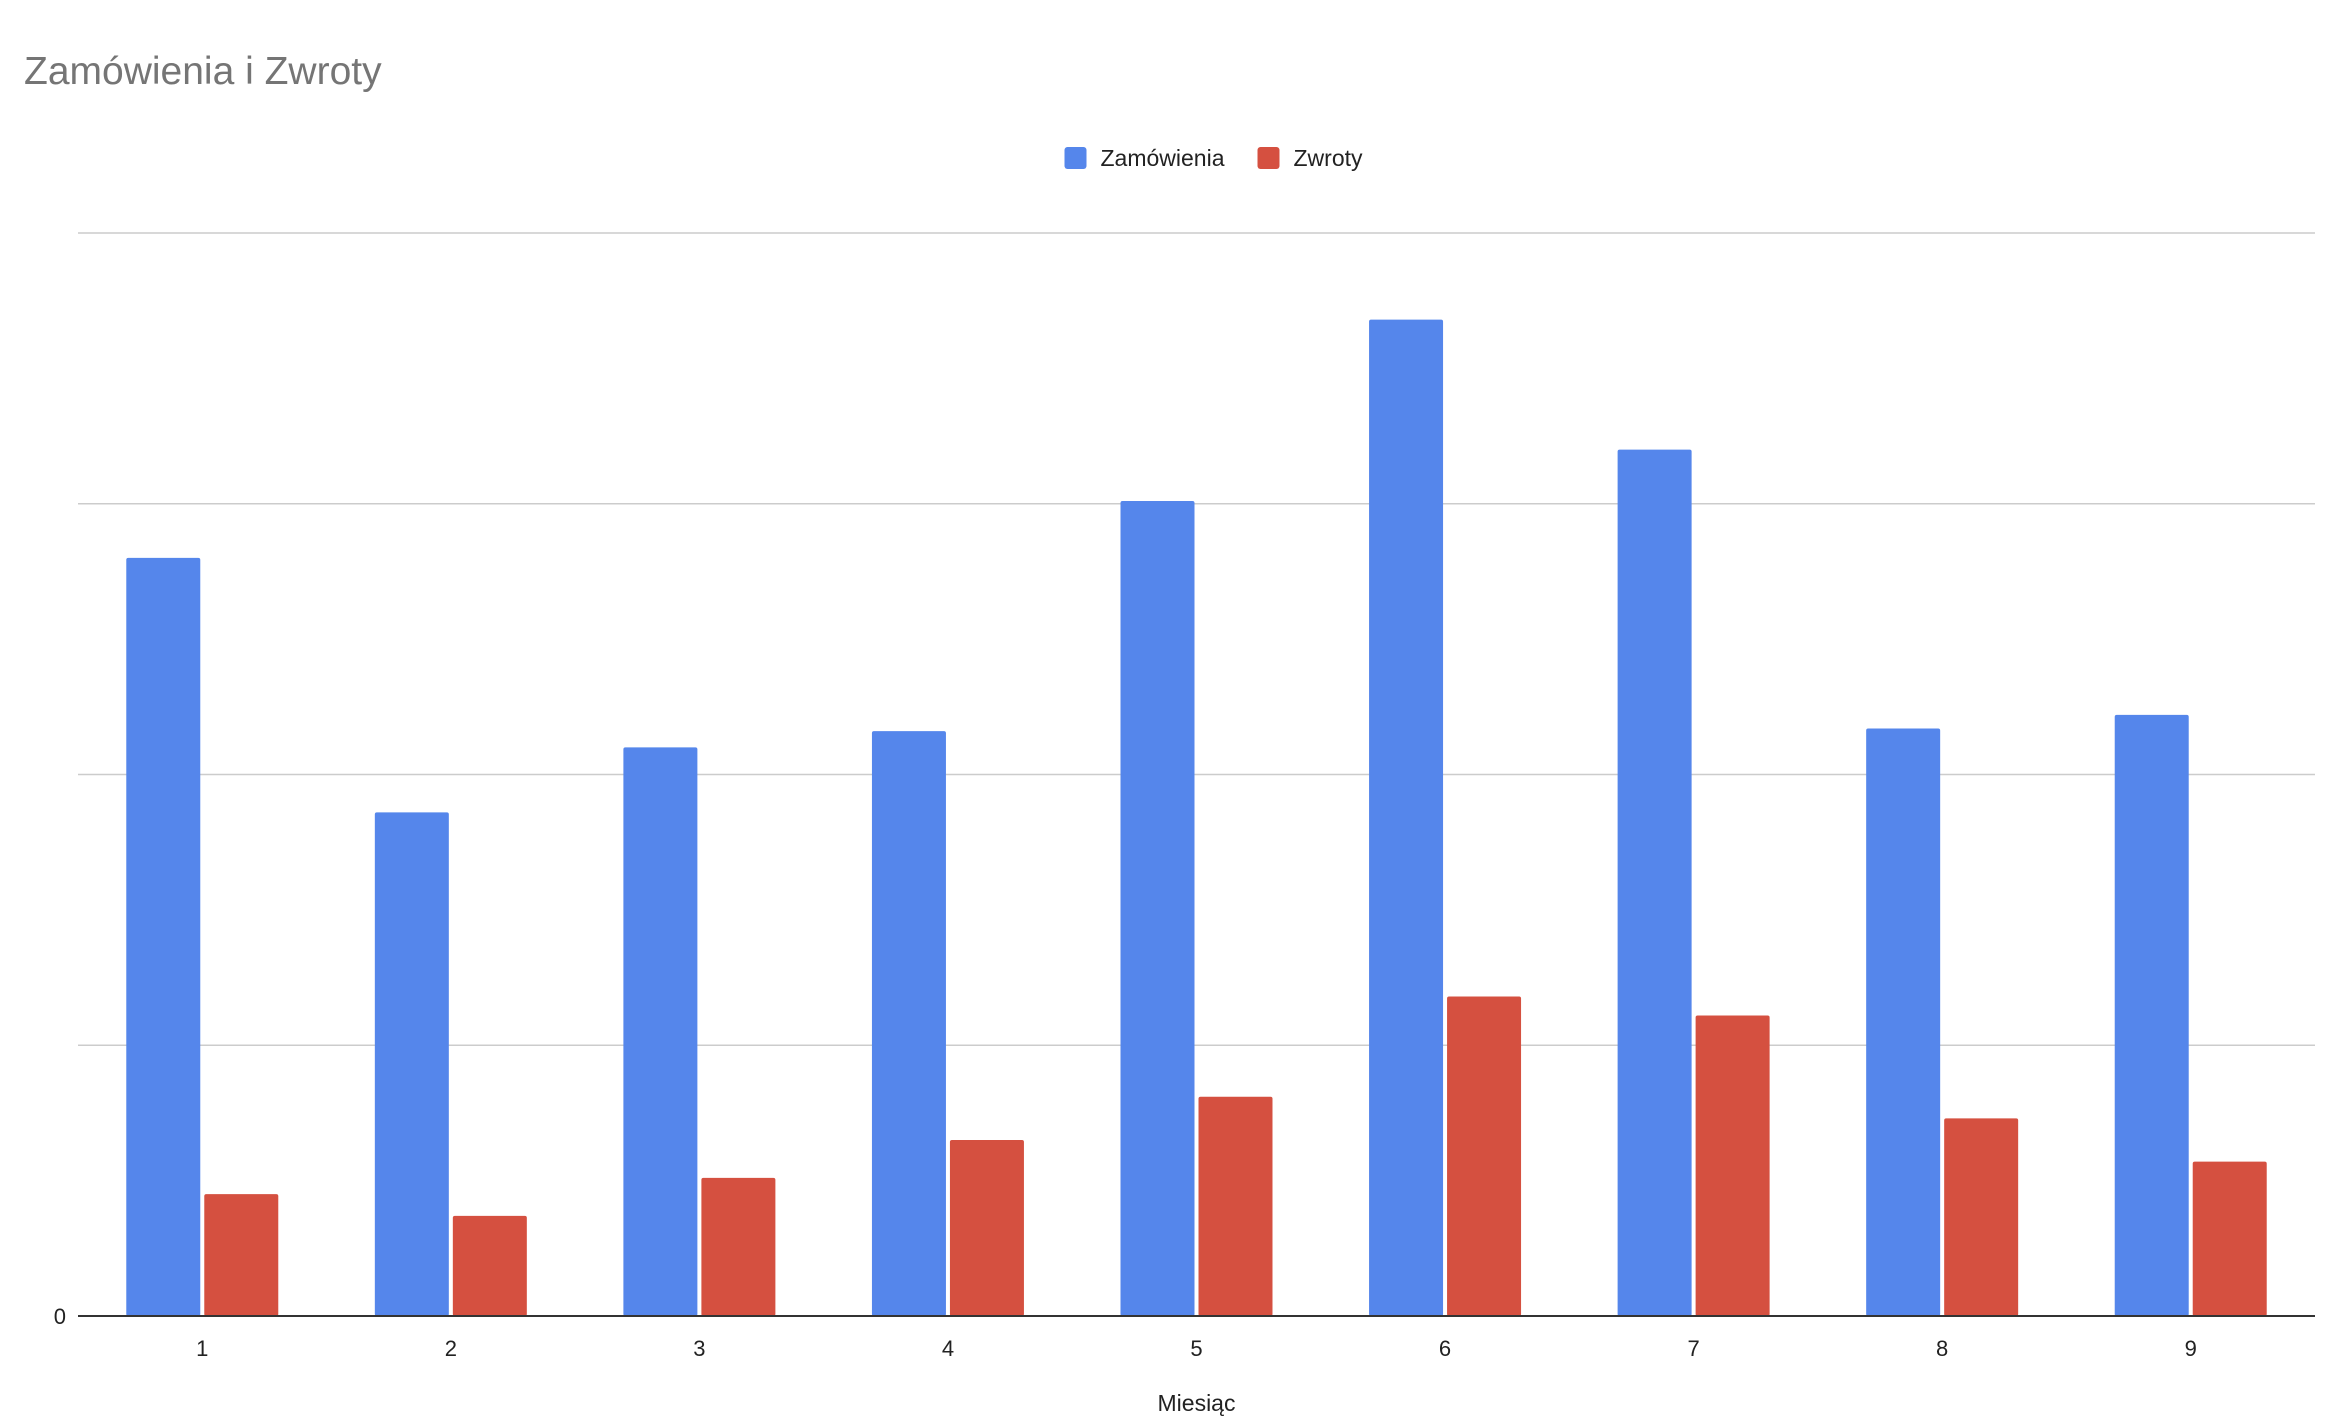 The width and height of the screenshot is (2336, 1426). I want to click on legend-label: Zwroty, so click(1329, 158).